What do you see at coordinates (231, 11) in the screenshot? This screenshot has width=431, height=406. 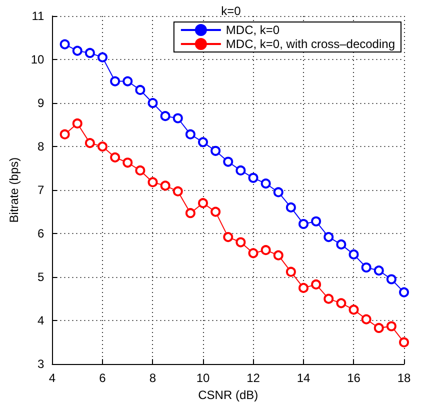 I see `chart-title: k=0` at bounding box center [231, 11].